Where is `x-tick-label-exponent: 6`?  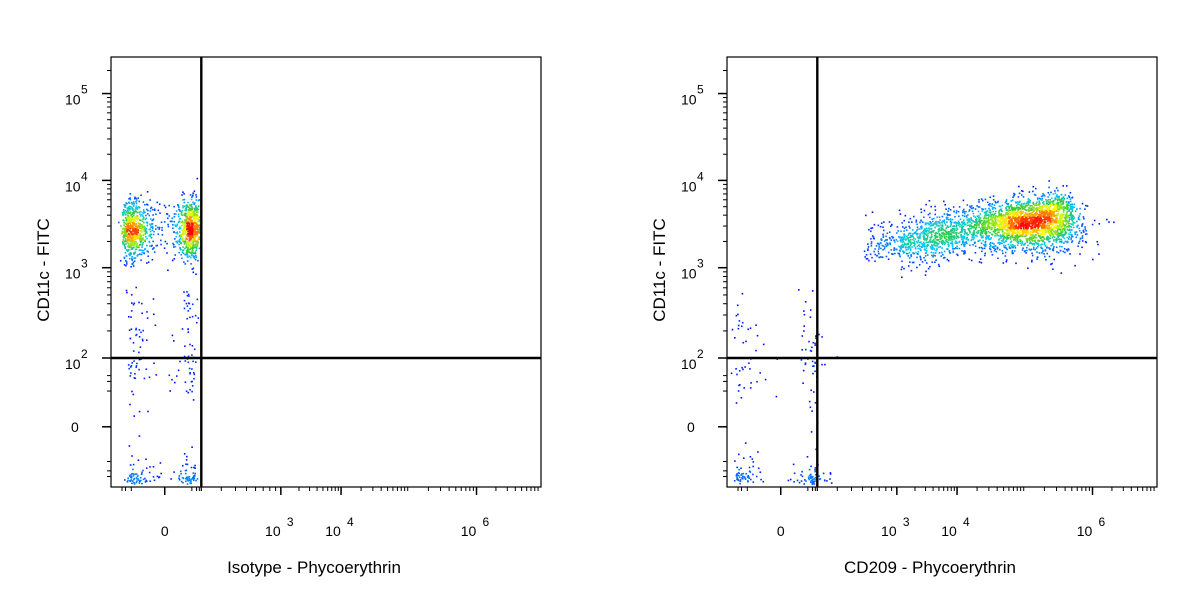
x-tick-label-exponent: 6 is located at coordinates (486, 522).